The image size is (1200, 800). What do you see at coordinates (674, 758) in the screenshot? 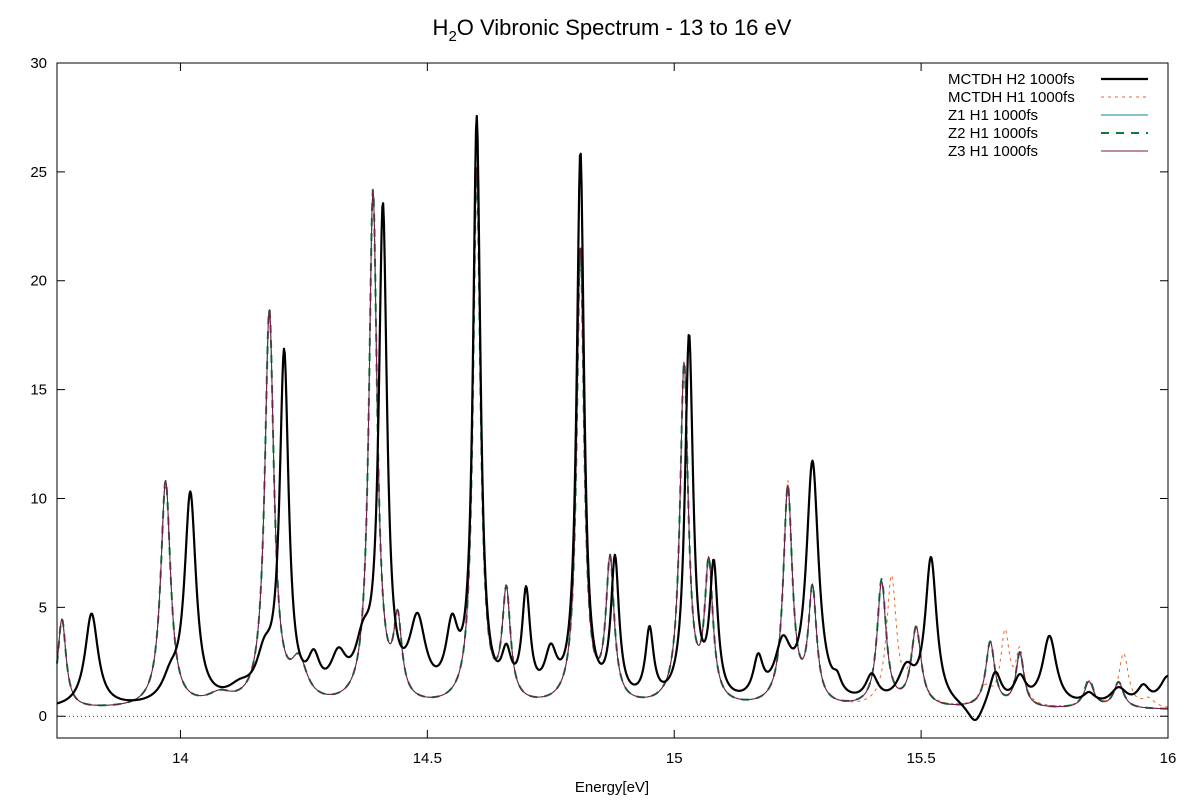
I see `x-tick-label: 15` at bounding box center [674, 758].